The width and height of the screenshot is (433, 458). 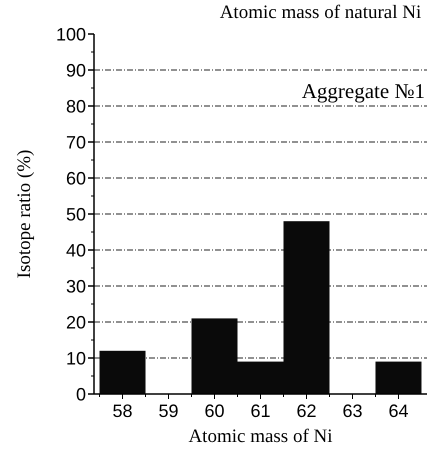 I want to click on x-tick-label: 59, so click(x=168, y=411).